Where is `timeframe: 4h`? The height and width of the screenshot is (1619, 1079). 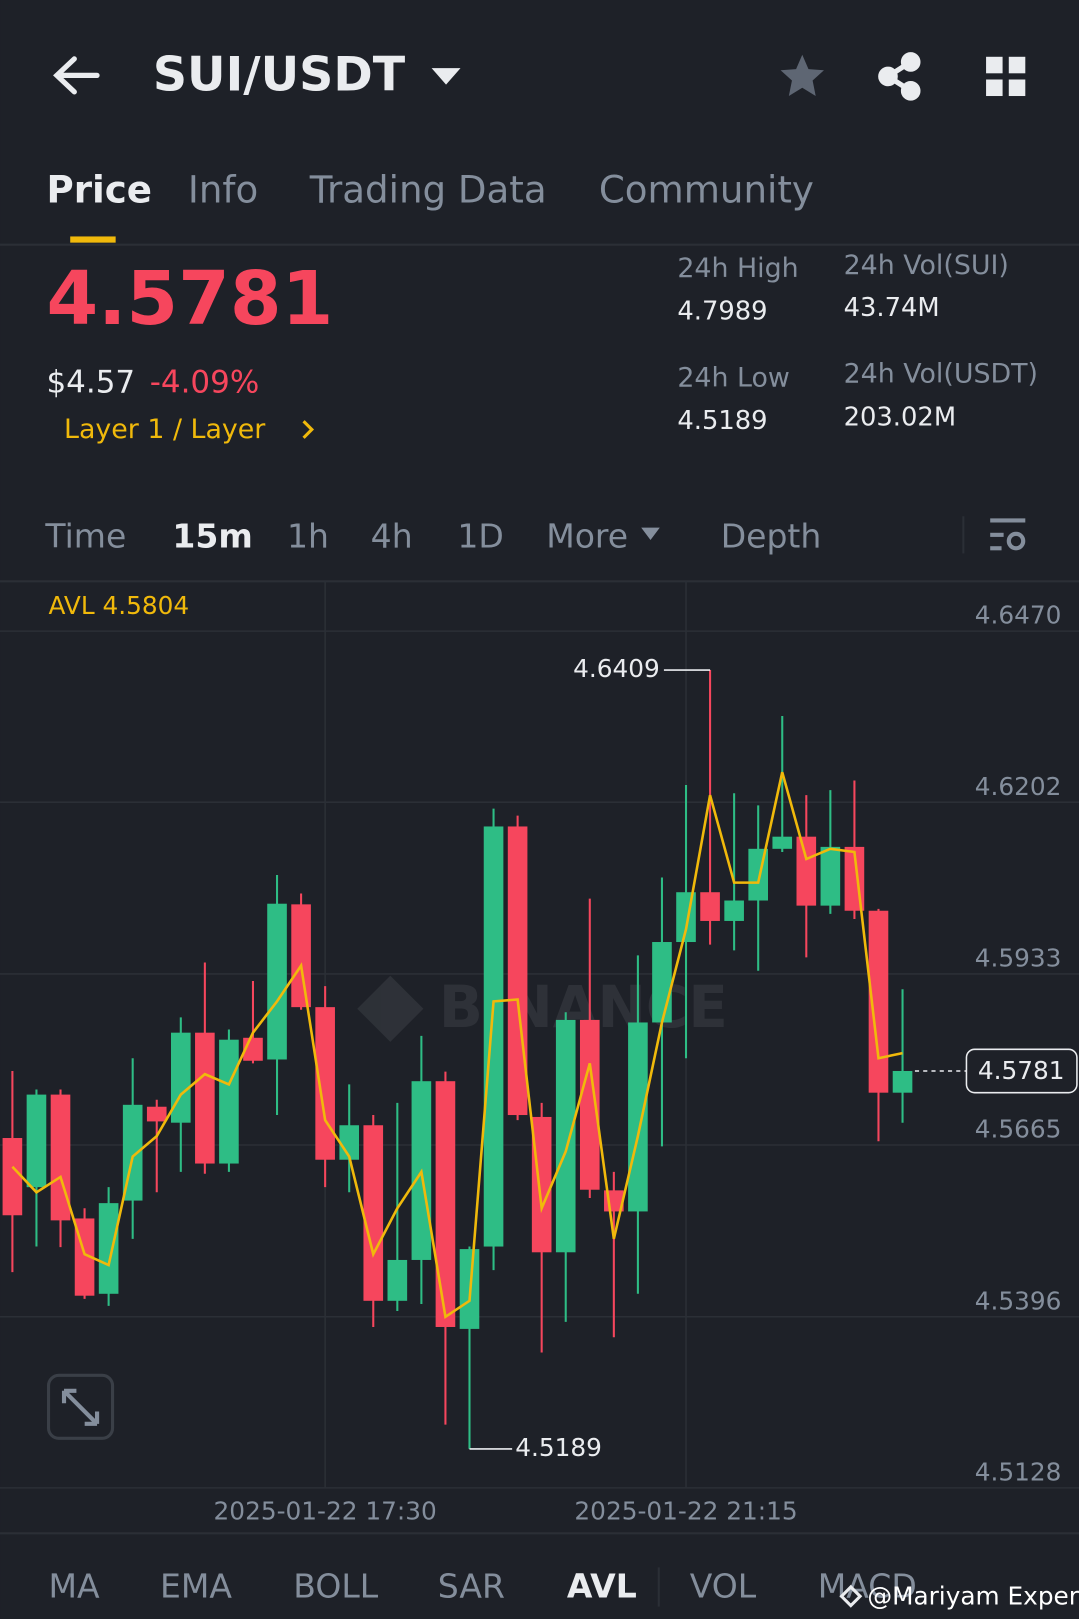
timeframe: 4h is located at coordinates (392, 535).